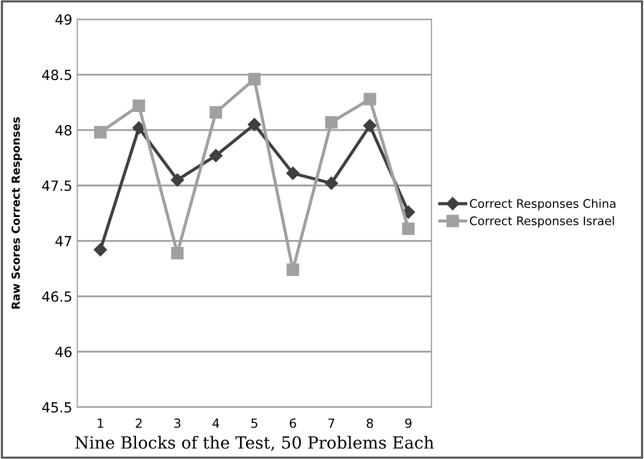 The height and width of the screenshot is (459, 644). Describe the element at coordinates (57, 75) in the screenshot. I see `y-tick-label: 48.5` at that location.